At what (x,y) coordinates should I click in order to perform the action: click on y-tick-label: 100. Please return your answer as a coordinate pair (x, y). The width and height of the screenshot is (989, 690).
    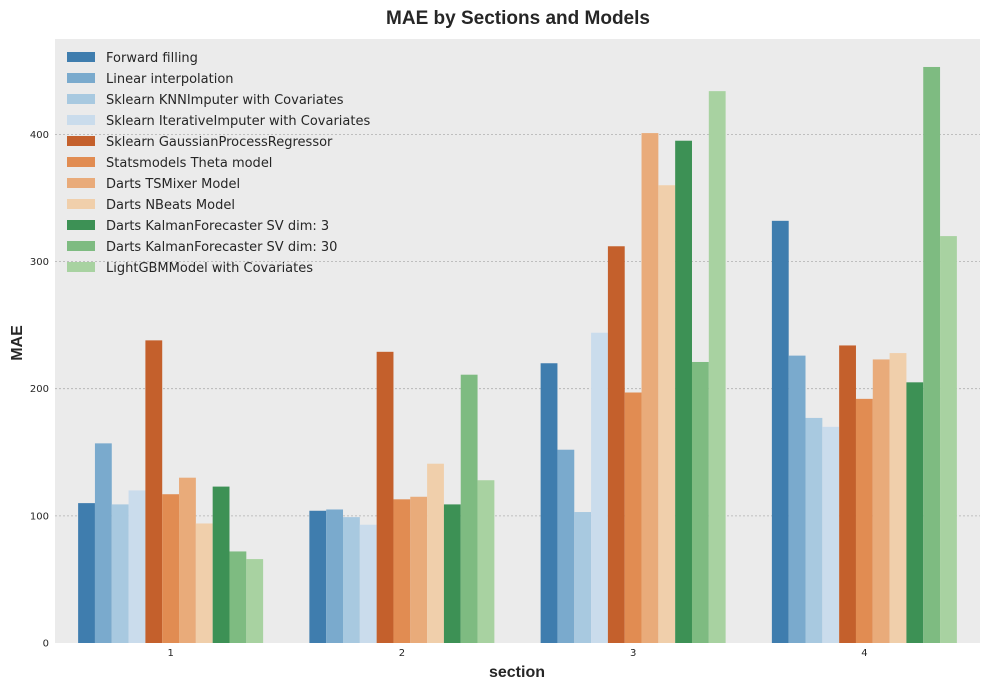
    Looking at the image, I should click on (39, 516).